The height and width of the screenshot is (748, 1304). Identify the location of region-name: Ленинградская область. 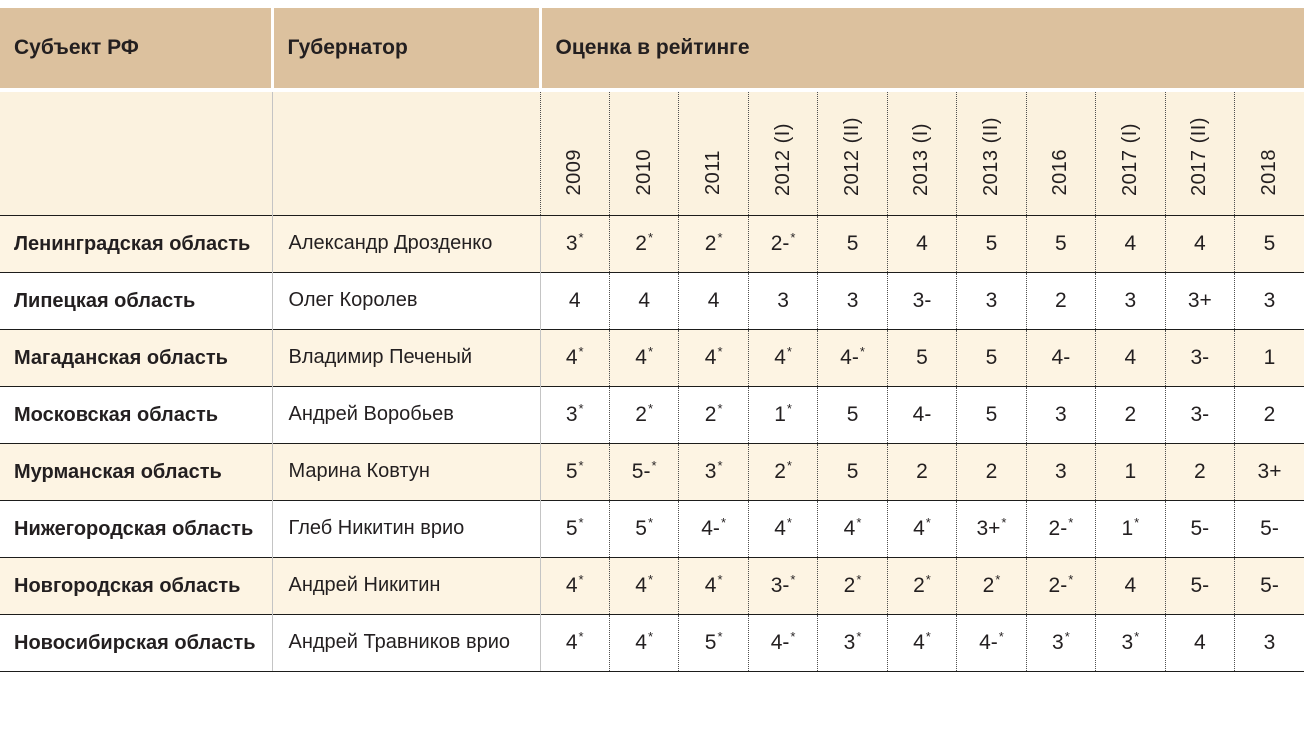
(136, 243).